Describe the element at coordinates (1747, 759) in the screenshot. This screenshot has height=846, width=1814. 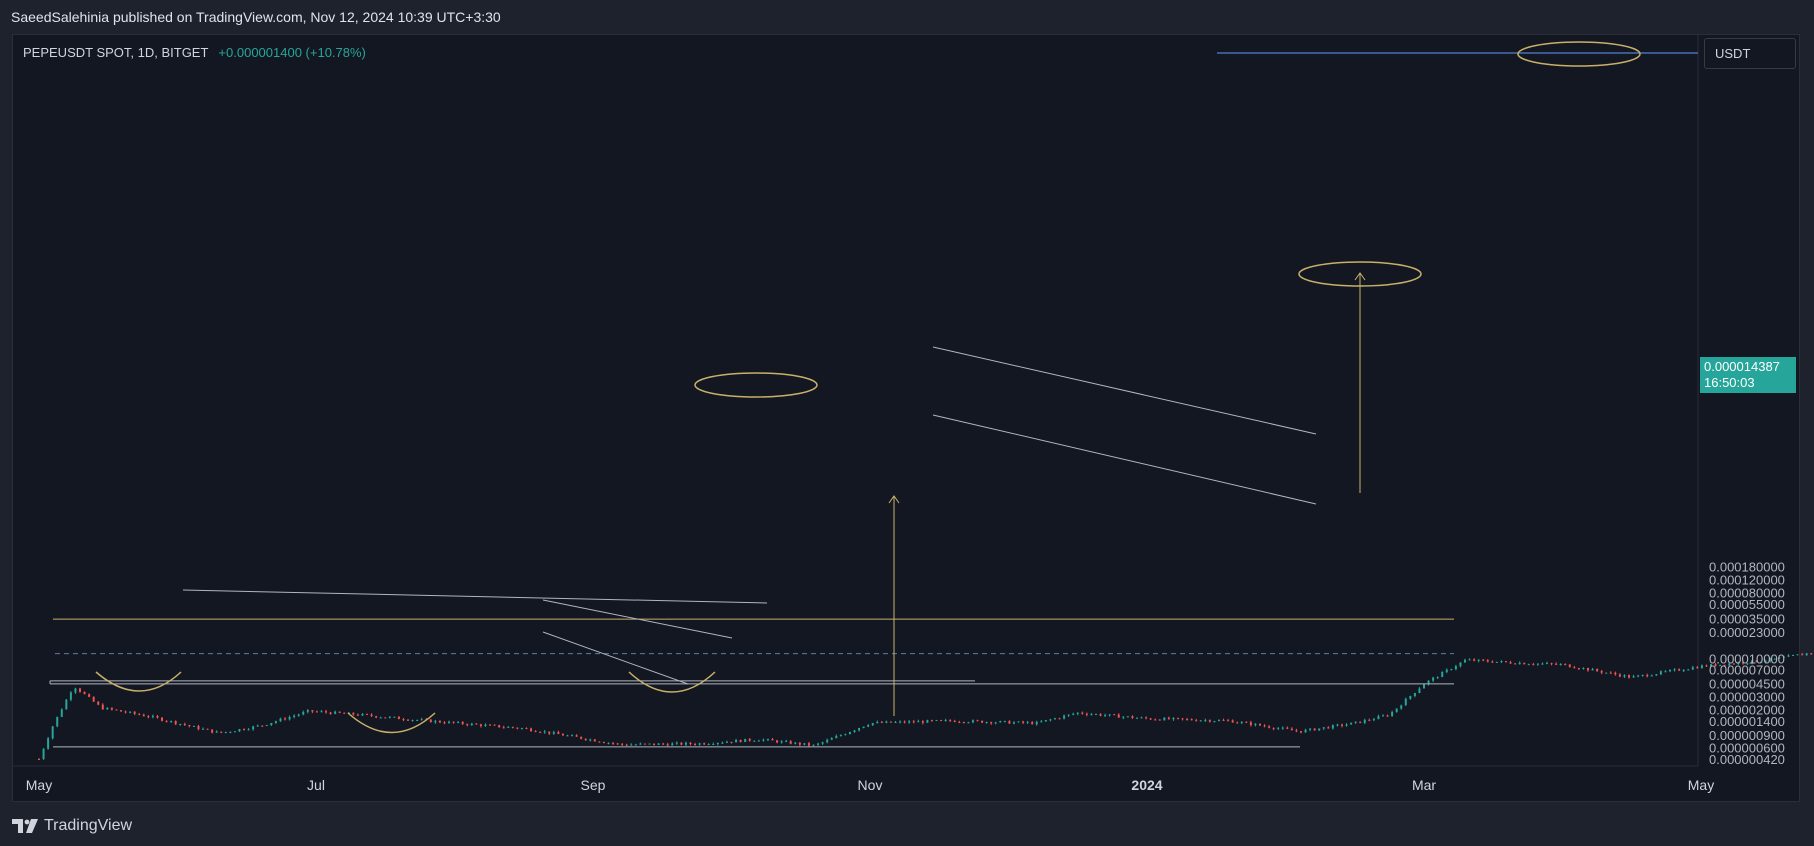
I see `price-tick-label: 0.000000420` at that location.